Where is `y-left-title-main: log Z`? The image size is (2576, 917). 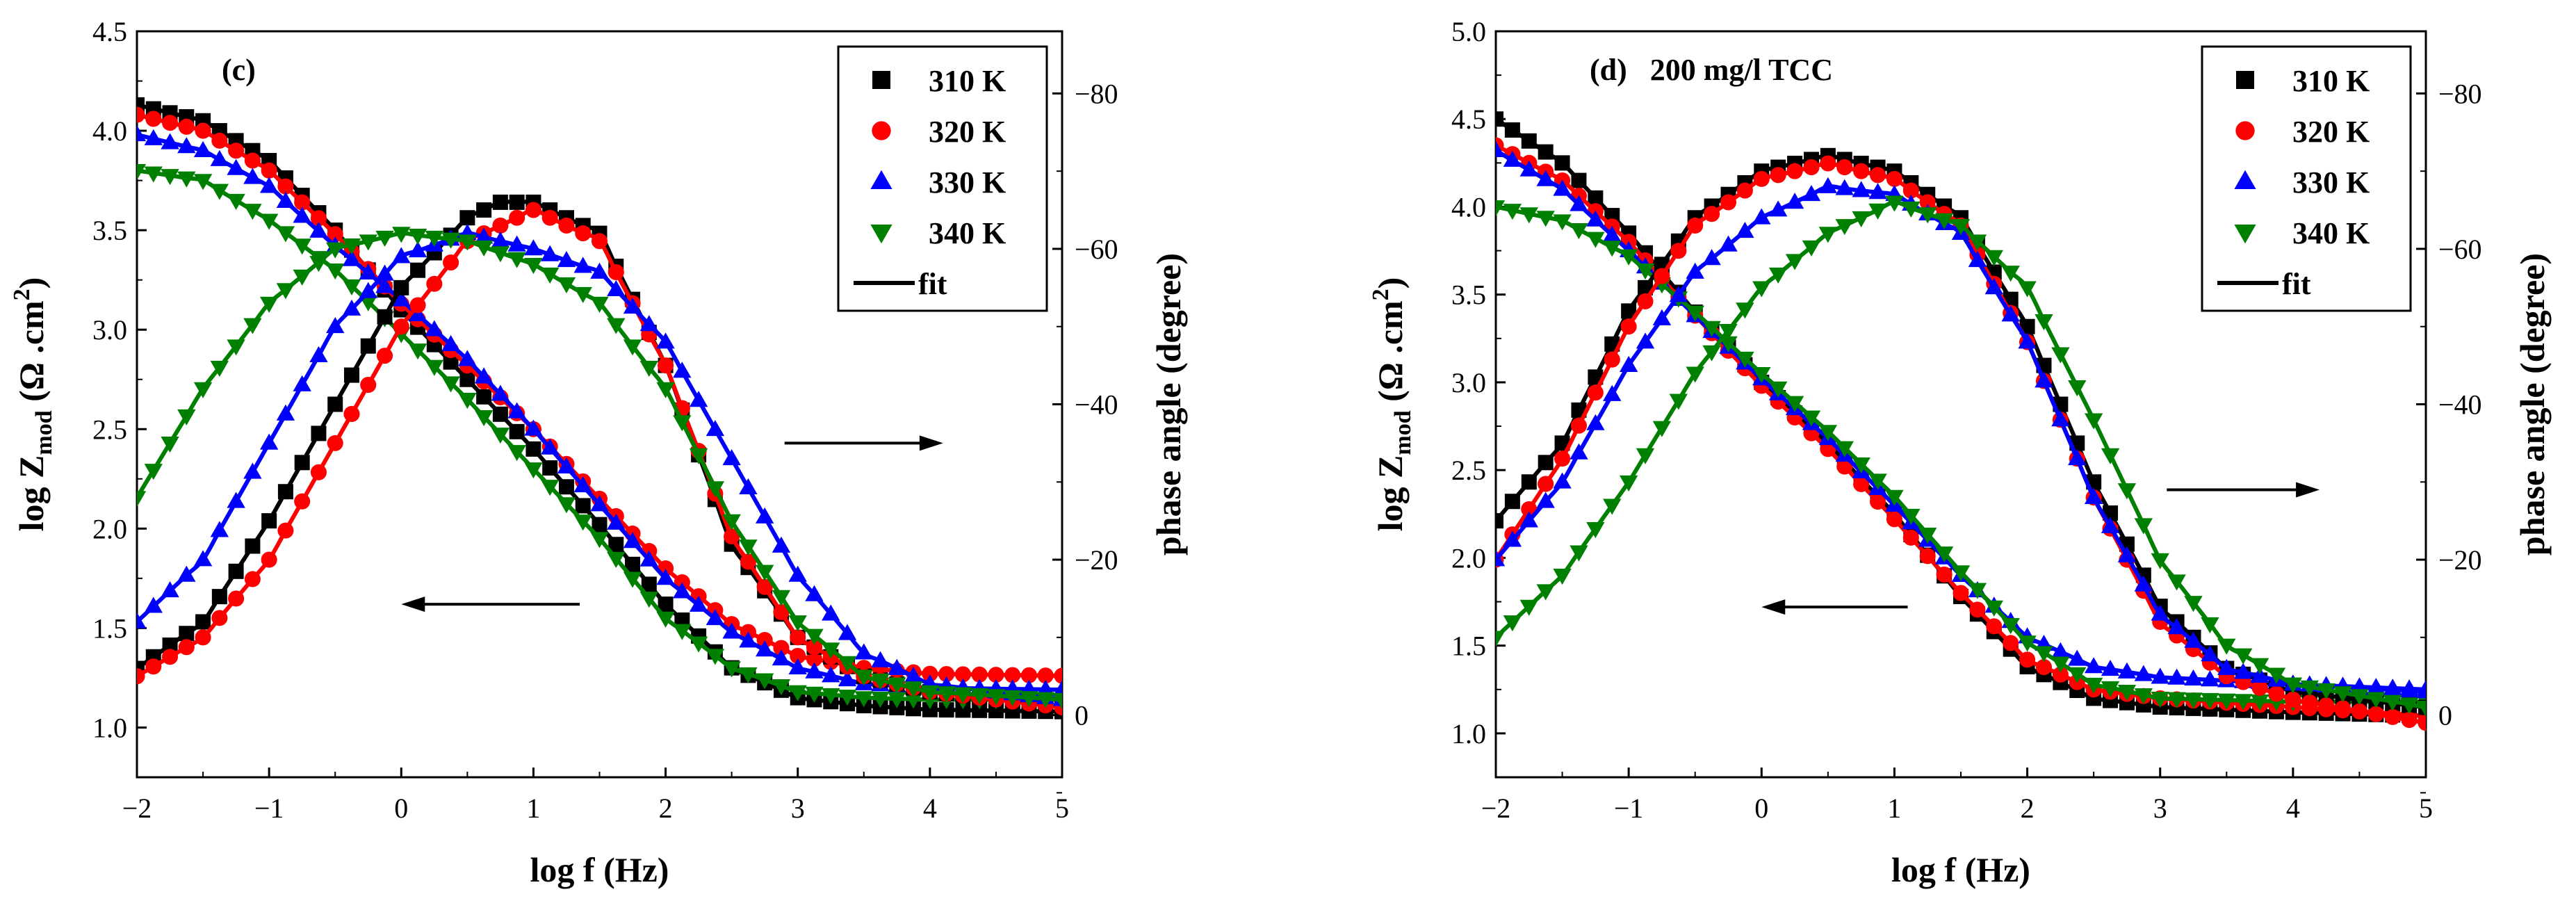
y-left-title-main: log Z is located at coordinates (31, 493).